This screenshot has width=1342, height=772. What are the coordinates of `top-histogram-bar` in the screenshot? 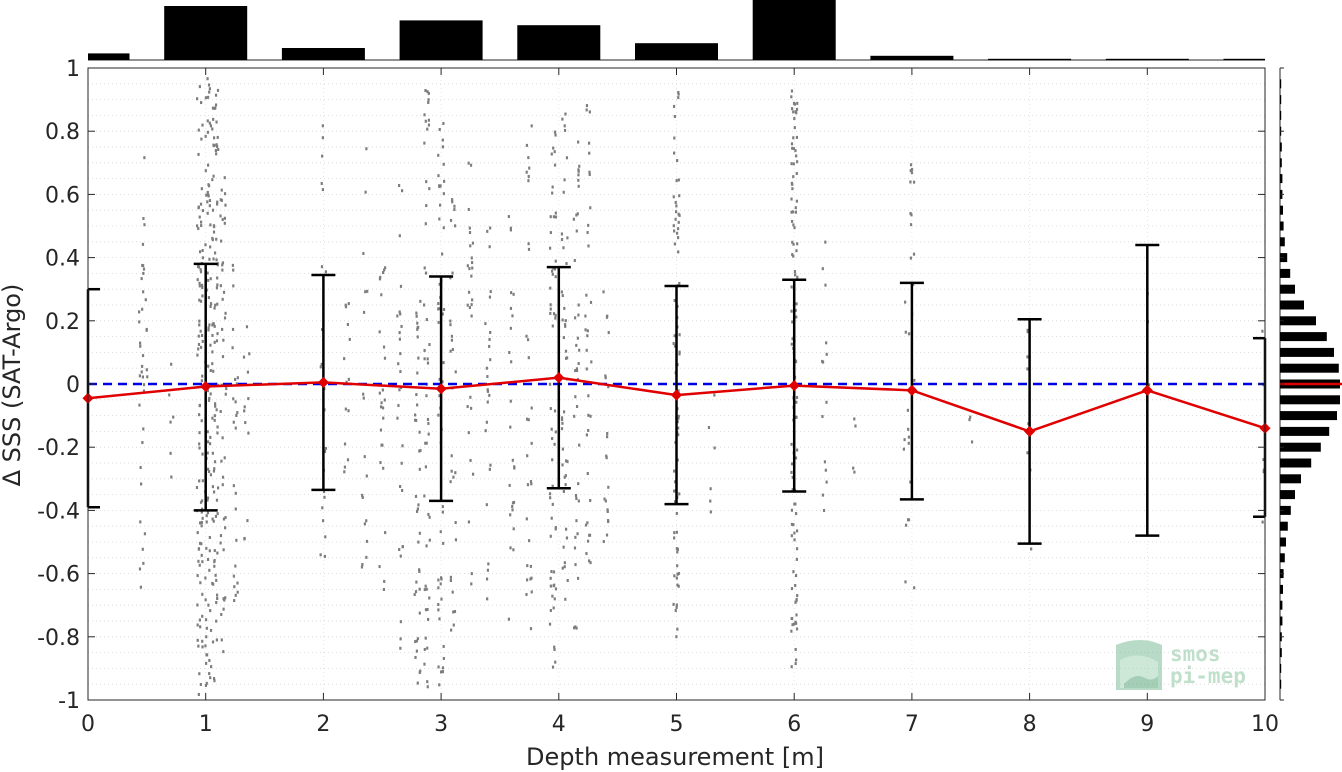 It's located at (109, 56).